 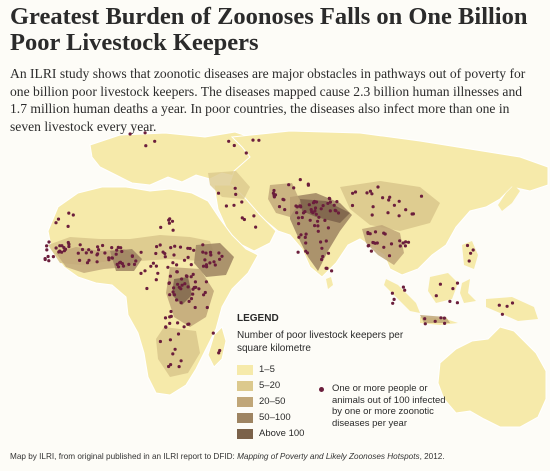 What do you see at coordinates (468, 291) in the screenshot?
I see `land-sulawesi` at bounding box center [468, 291].